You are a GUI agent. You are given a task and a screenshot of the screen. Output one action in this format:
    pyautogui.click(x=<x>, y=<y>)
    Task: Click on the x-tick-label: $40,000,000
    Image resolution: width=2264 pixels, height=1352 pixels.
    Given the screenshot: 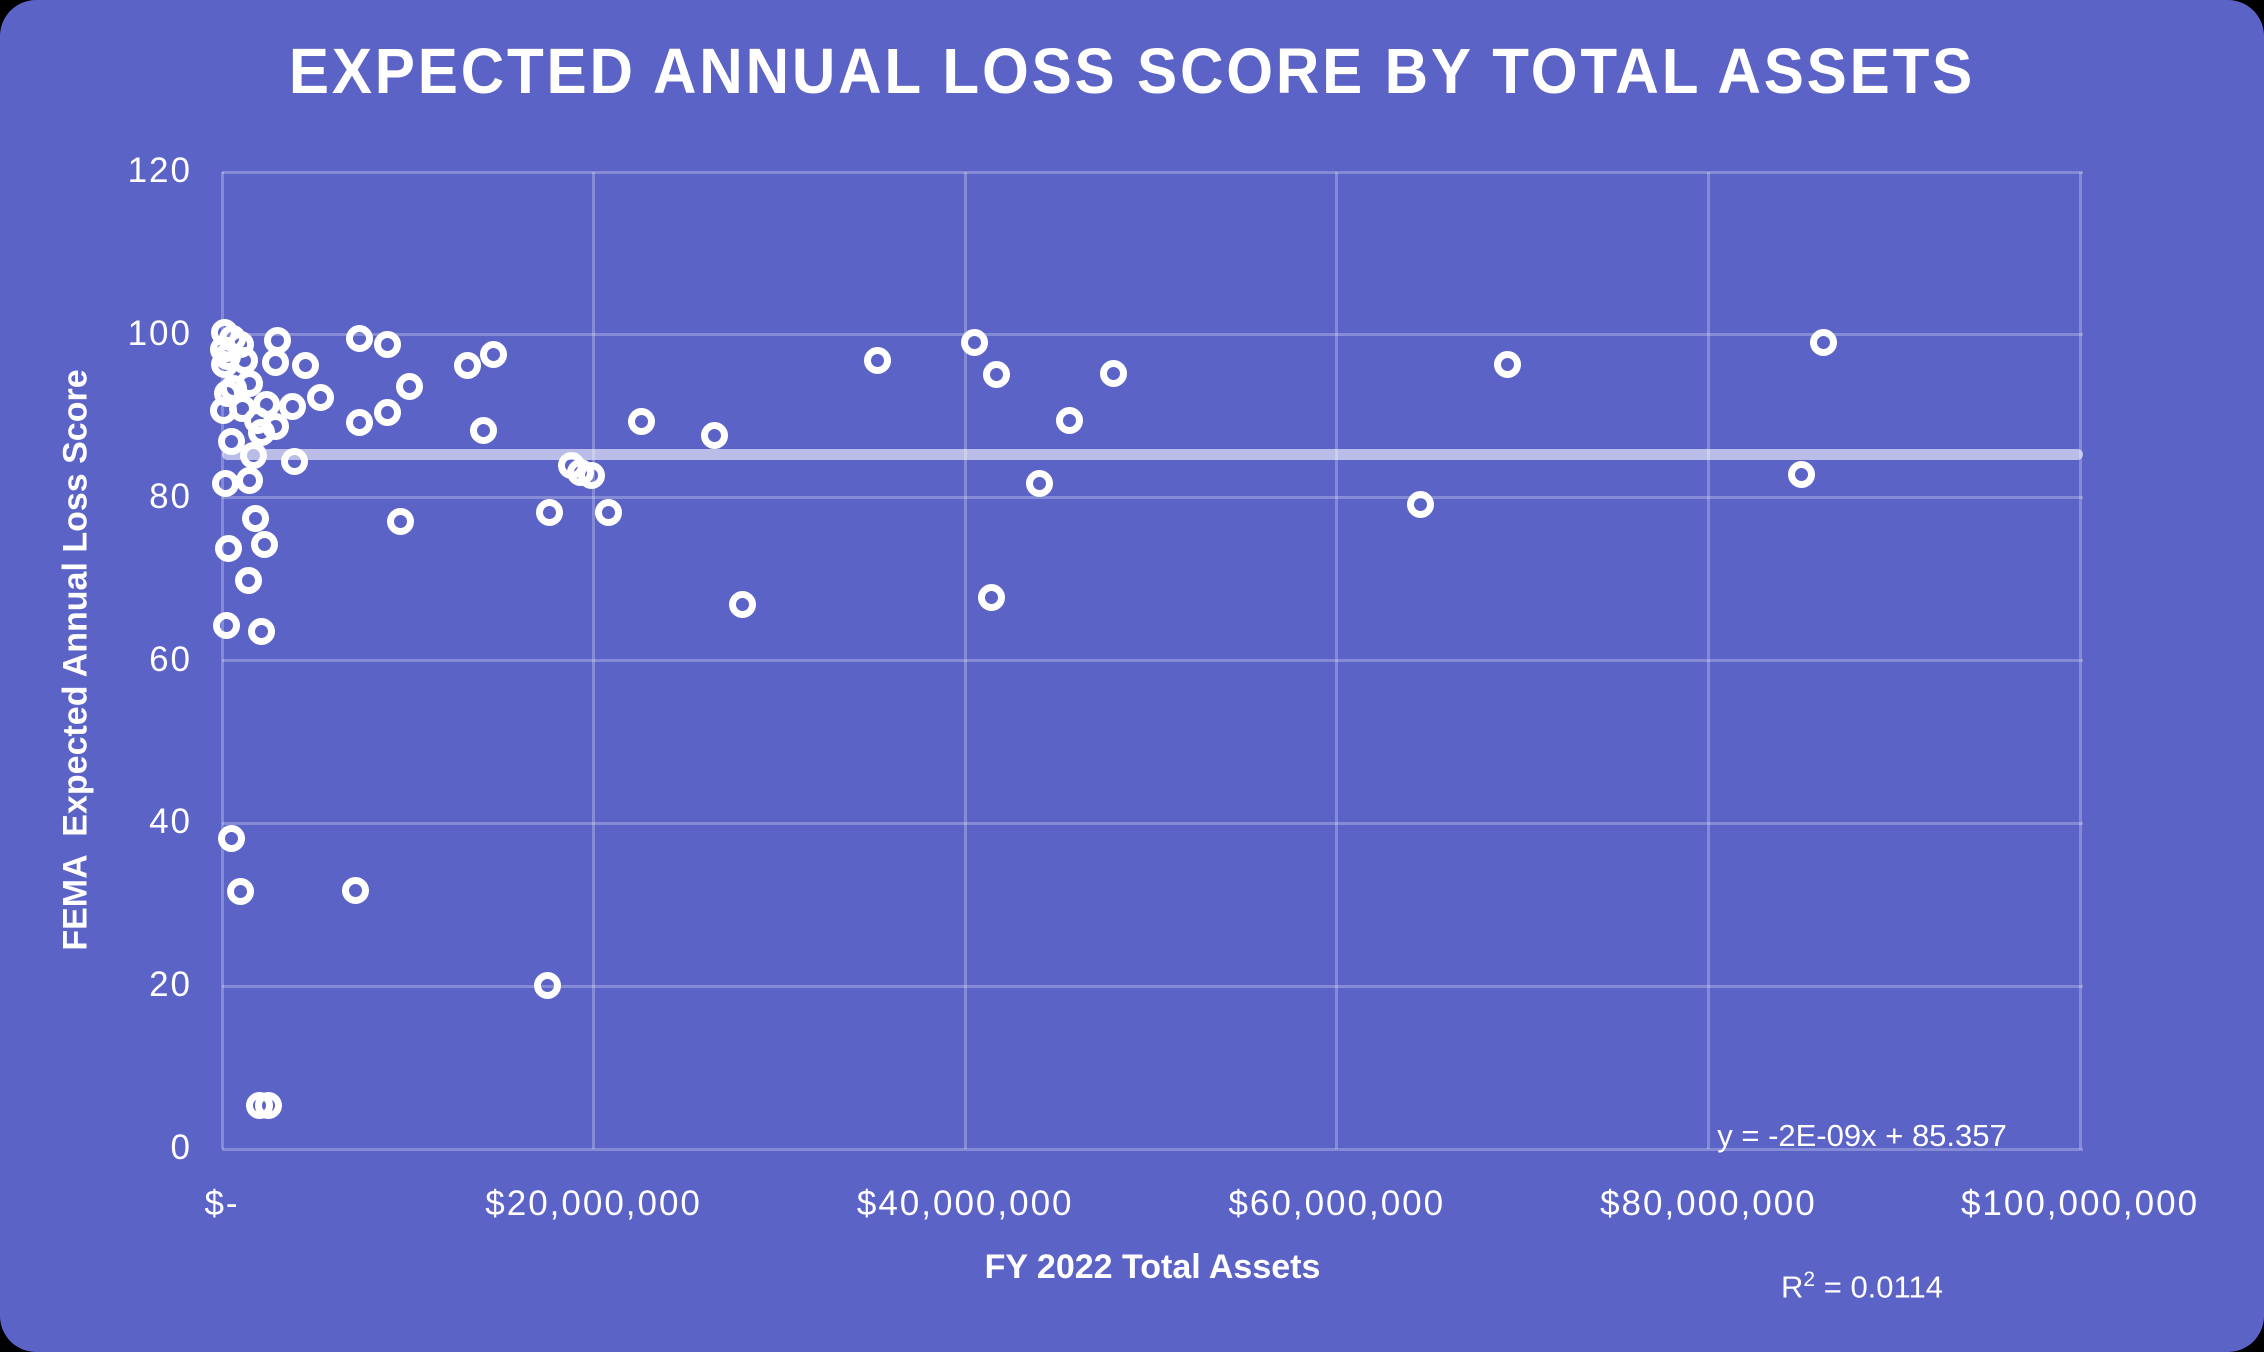 What is the action you would take?
    pyautogui.click(x=965, y=1203)
    